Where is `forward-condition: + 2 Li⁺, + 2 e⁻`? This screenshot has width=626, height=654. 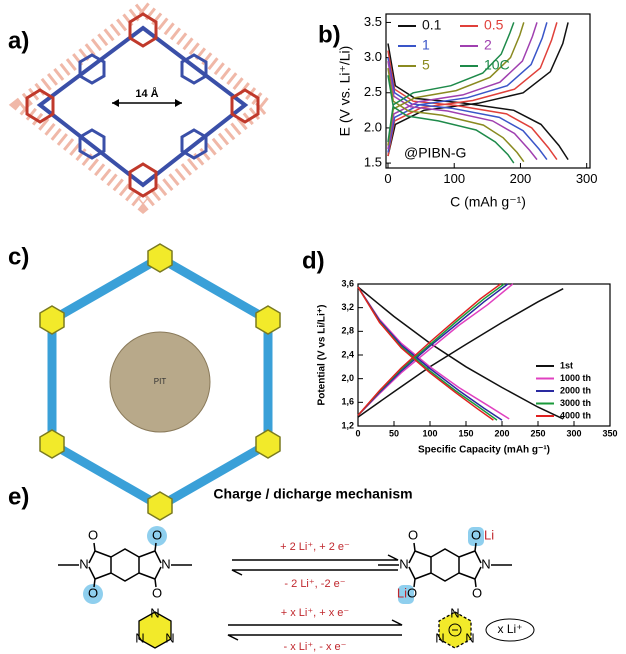 forward-condition: + 2 Li⁺, + 2 e⁻ is located at coordinates (315, 547).